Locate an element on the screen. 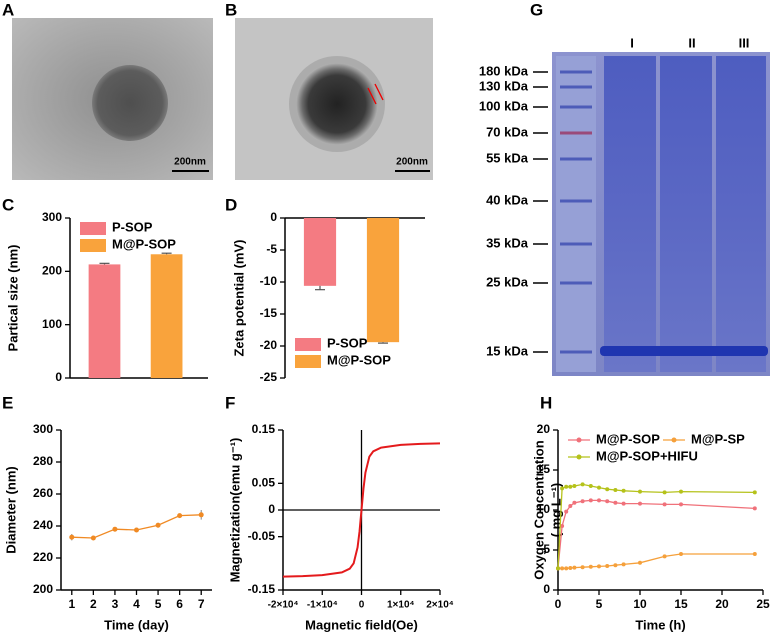 This screenshot has height=643, width=773. marker-label: 40 kDa is located at coordinates (507, 199).